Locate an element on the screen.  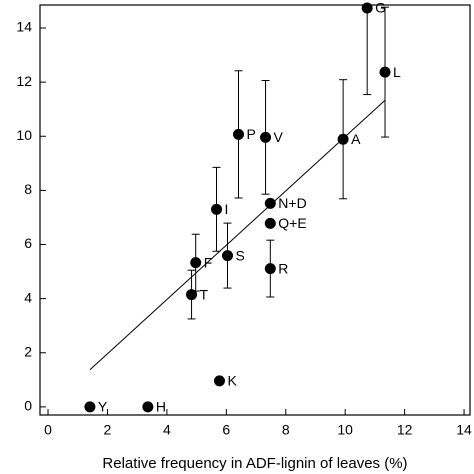
x-tick-label: 8 is located at coordinates (286, 430).